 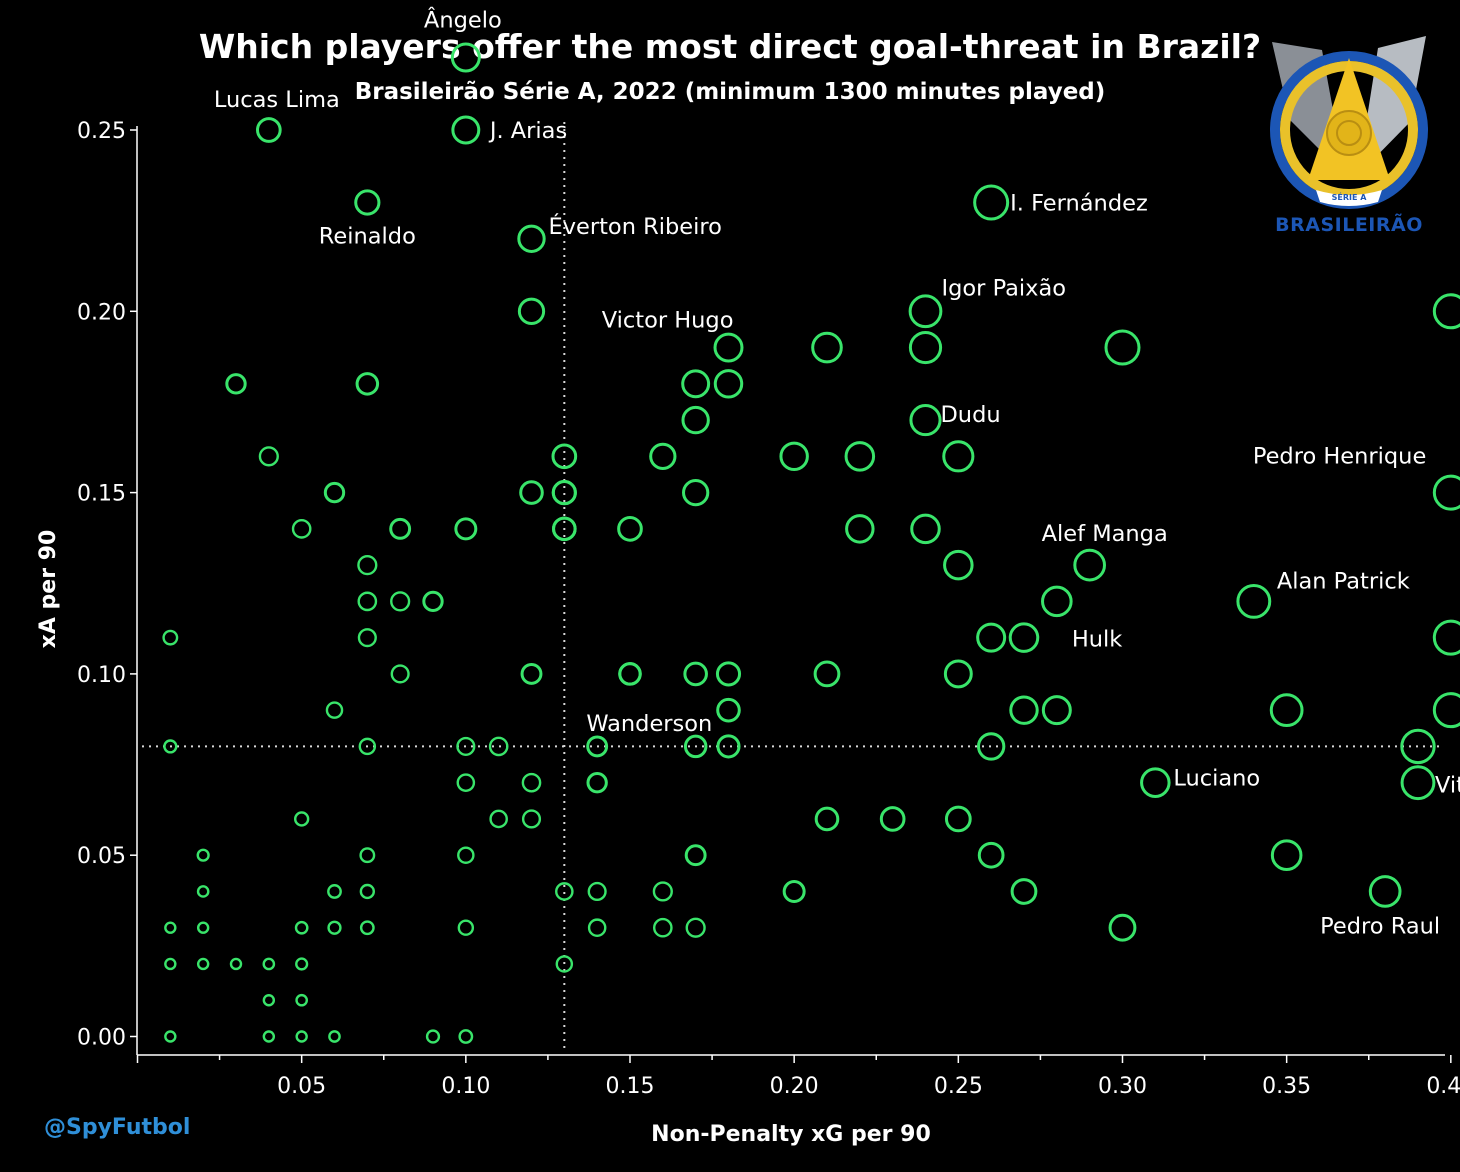 What do you see at coordinates (630, 1086) in the screenshot?
I see `x-tick-label: 0.15` at bounding box center [630, 1086].